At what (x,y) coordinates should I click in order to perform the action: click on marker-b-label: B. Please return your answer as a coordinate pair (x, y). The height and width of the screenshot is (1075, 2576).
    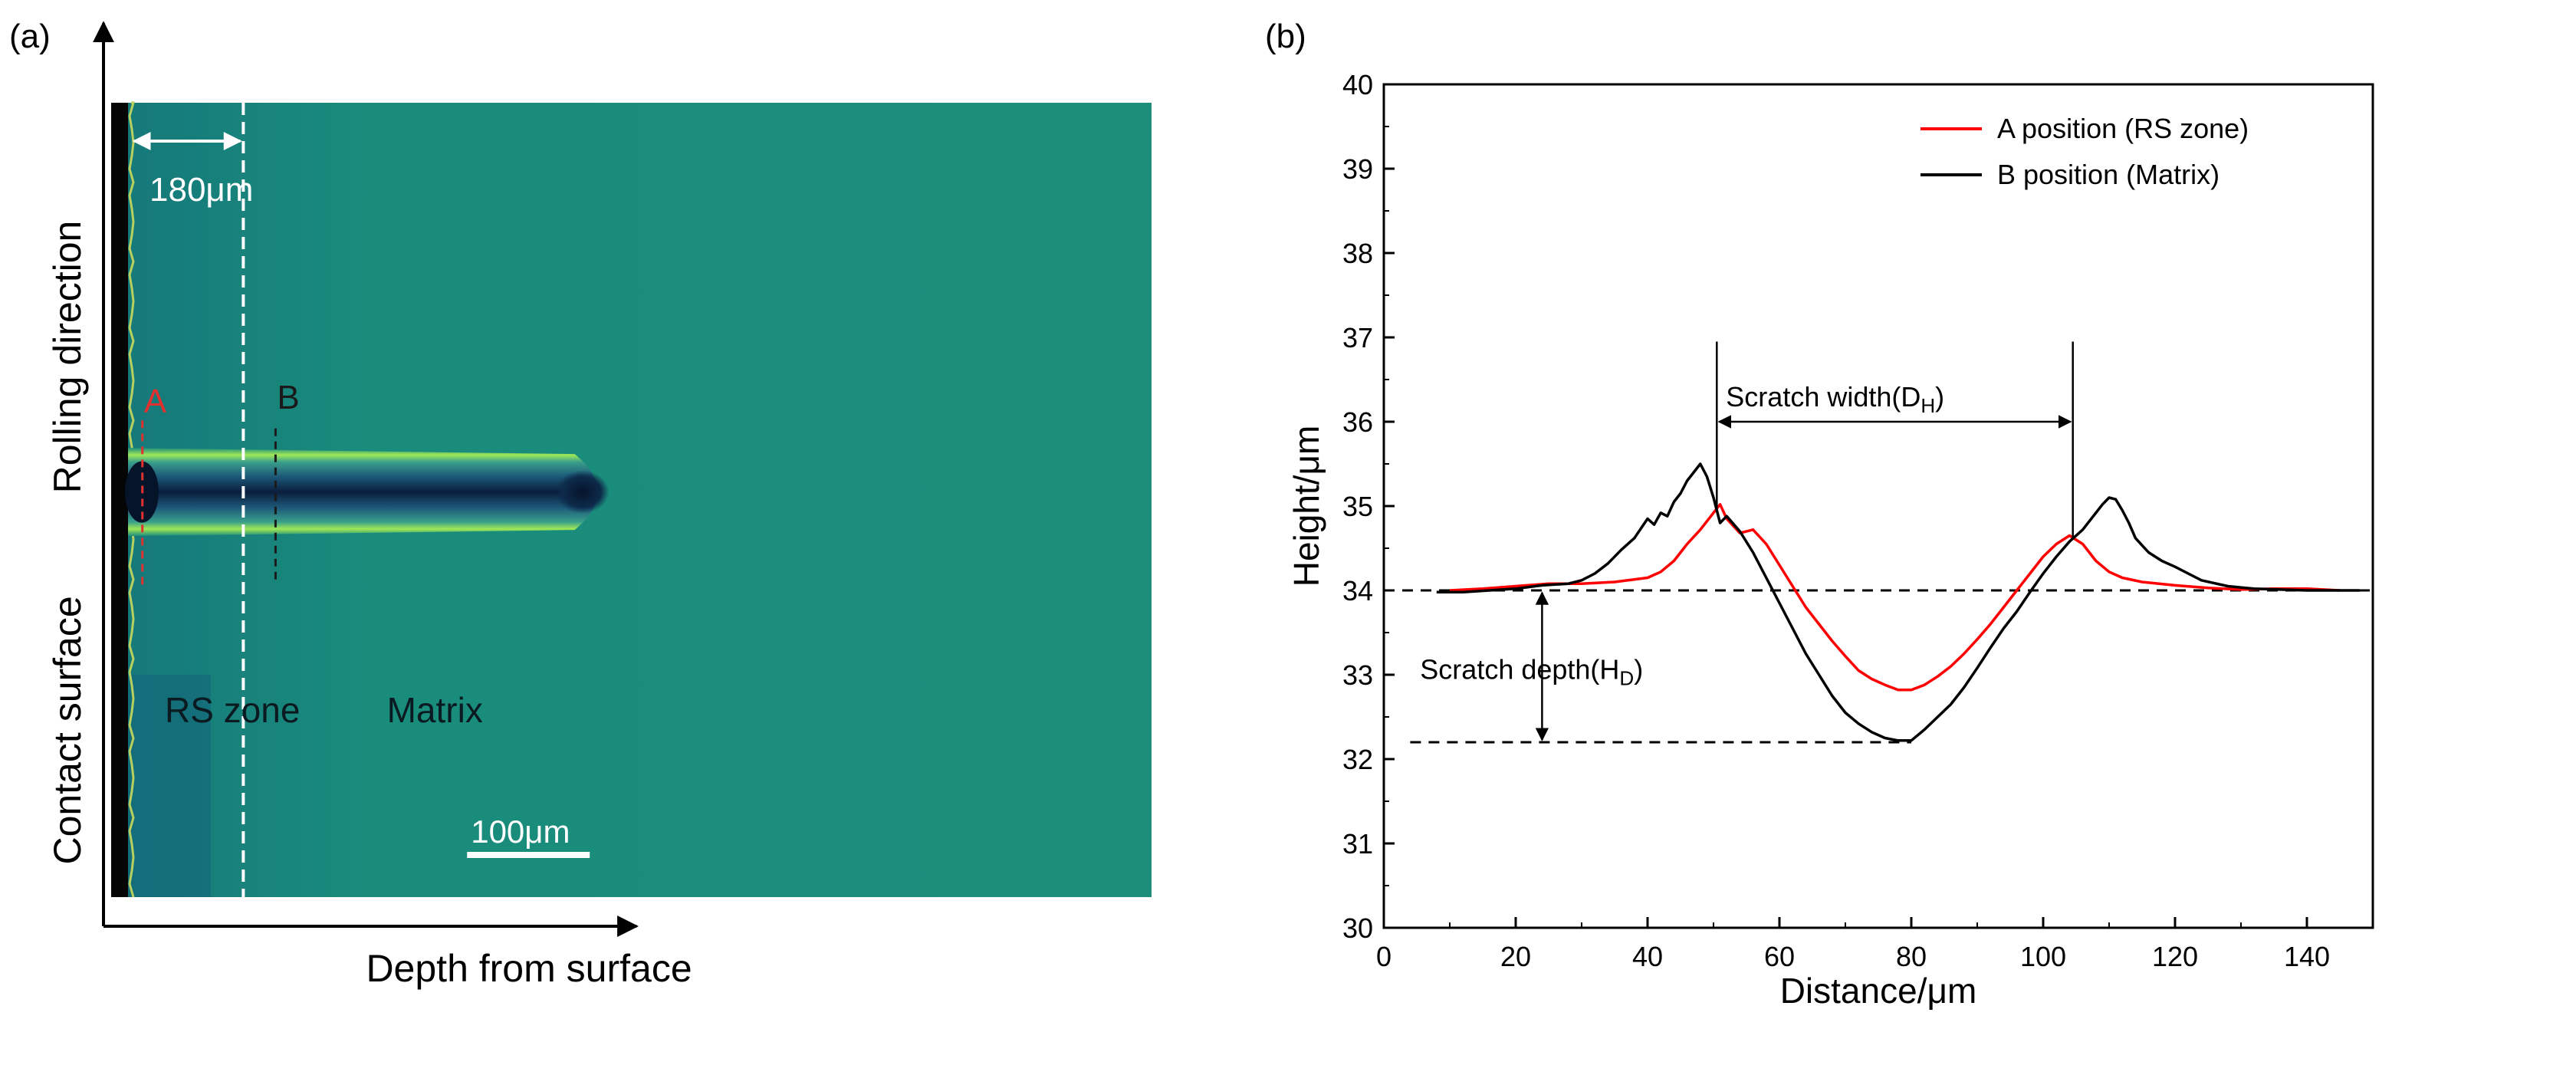
    Looking at the image, I should click on (288, 398).